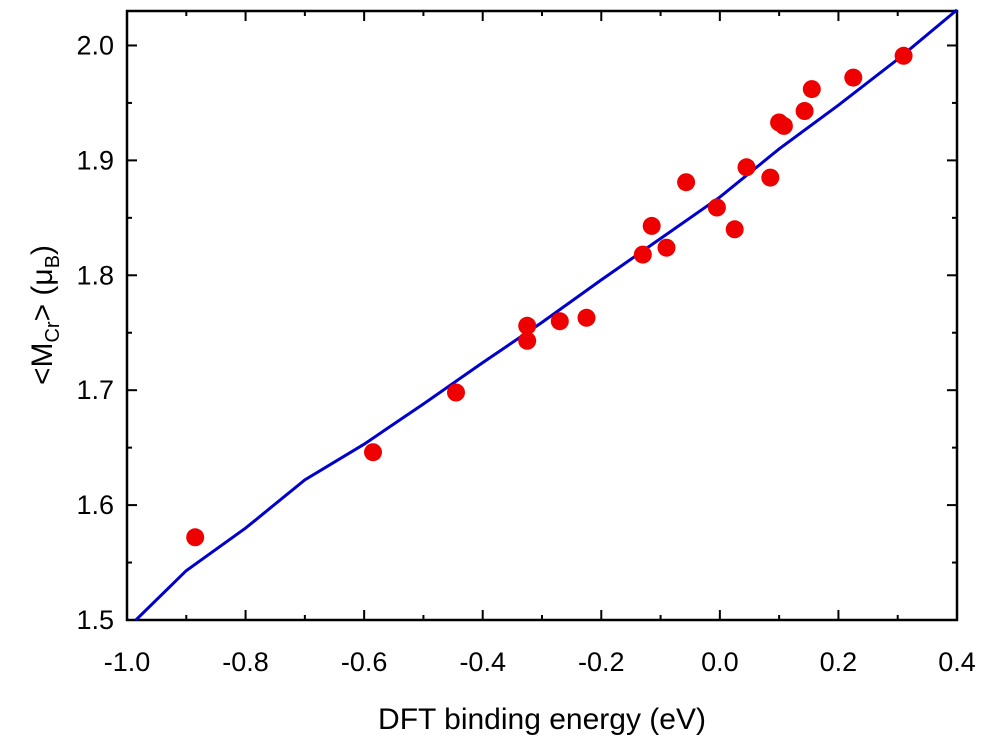  I want to click on x-tick-label: -0.6, so click(364, 662).